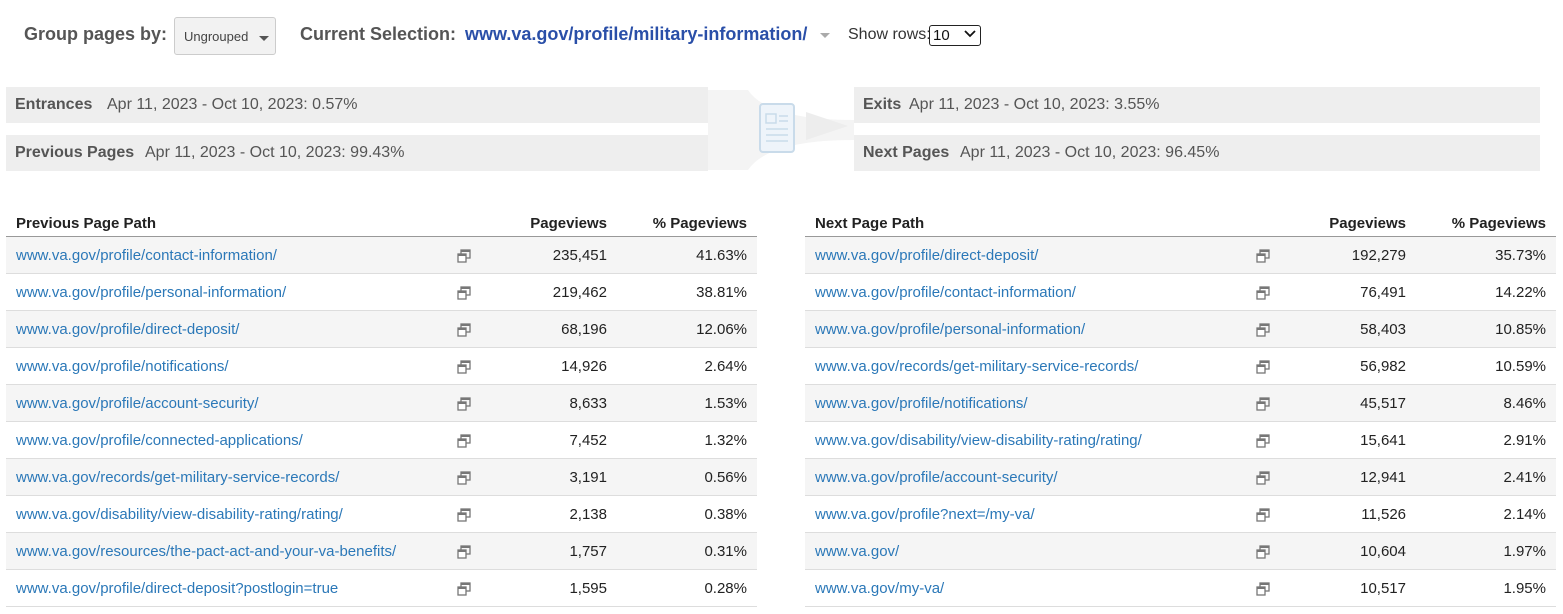 The height and width of the screenshot is (614, 1563). Describe the element at coordinates (547, 514) in the screenshot. I see `pageviews-cell: 2,138` at that location.